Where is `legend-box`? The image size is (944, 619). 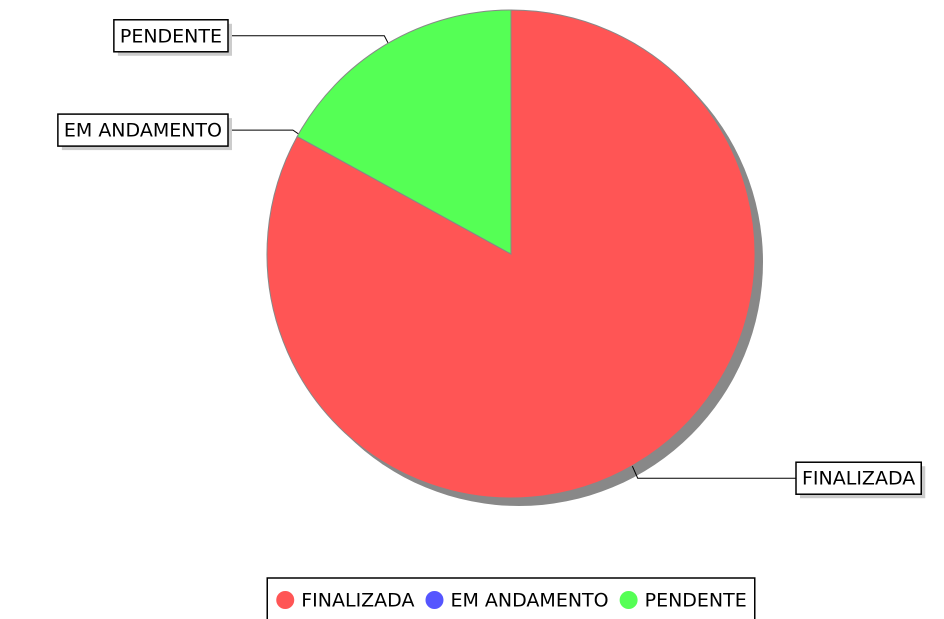 legend-box is located at coordinates (511, 598).